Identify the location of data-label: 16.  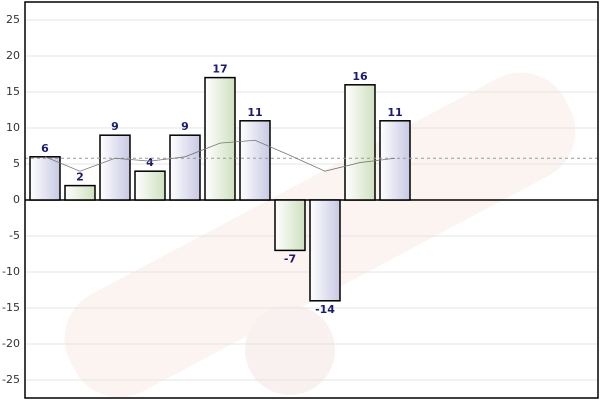
(360, 76).